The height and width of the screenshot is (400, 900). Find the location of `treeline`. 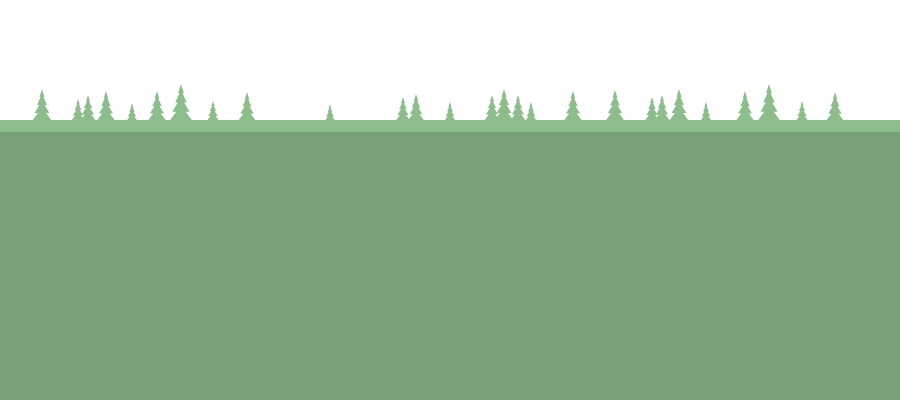

treeline is located at coordinates (438, 102).